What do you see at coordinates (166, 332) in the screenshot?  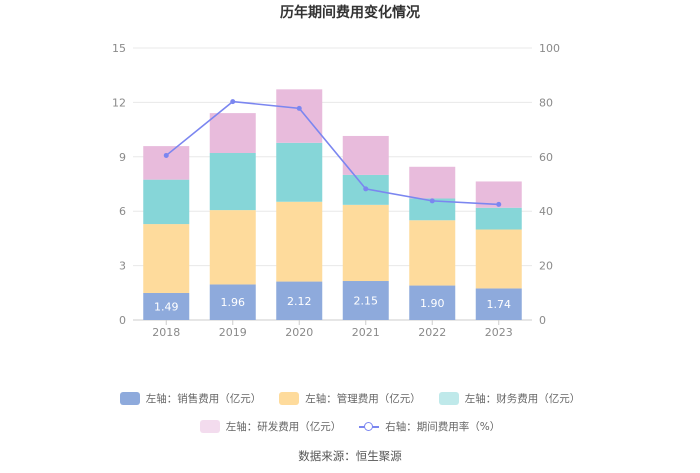 I see `x-axis-tick-label: 2018` at bounding box center [166, 332].